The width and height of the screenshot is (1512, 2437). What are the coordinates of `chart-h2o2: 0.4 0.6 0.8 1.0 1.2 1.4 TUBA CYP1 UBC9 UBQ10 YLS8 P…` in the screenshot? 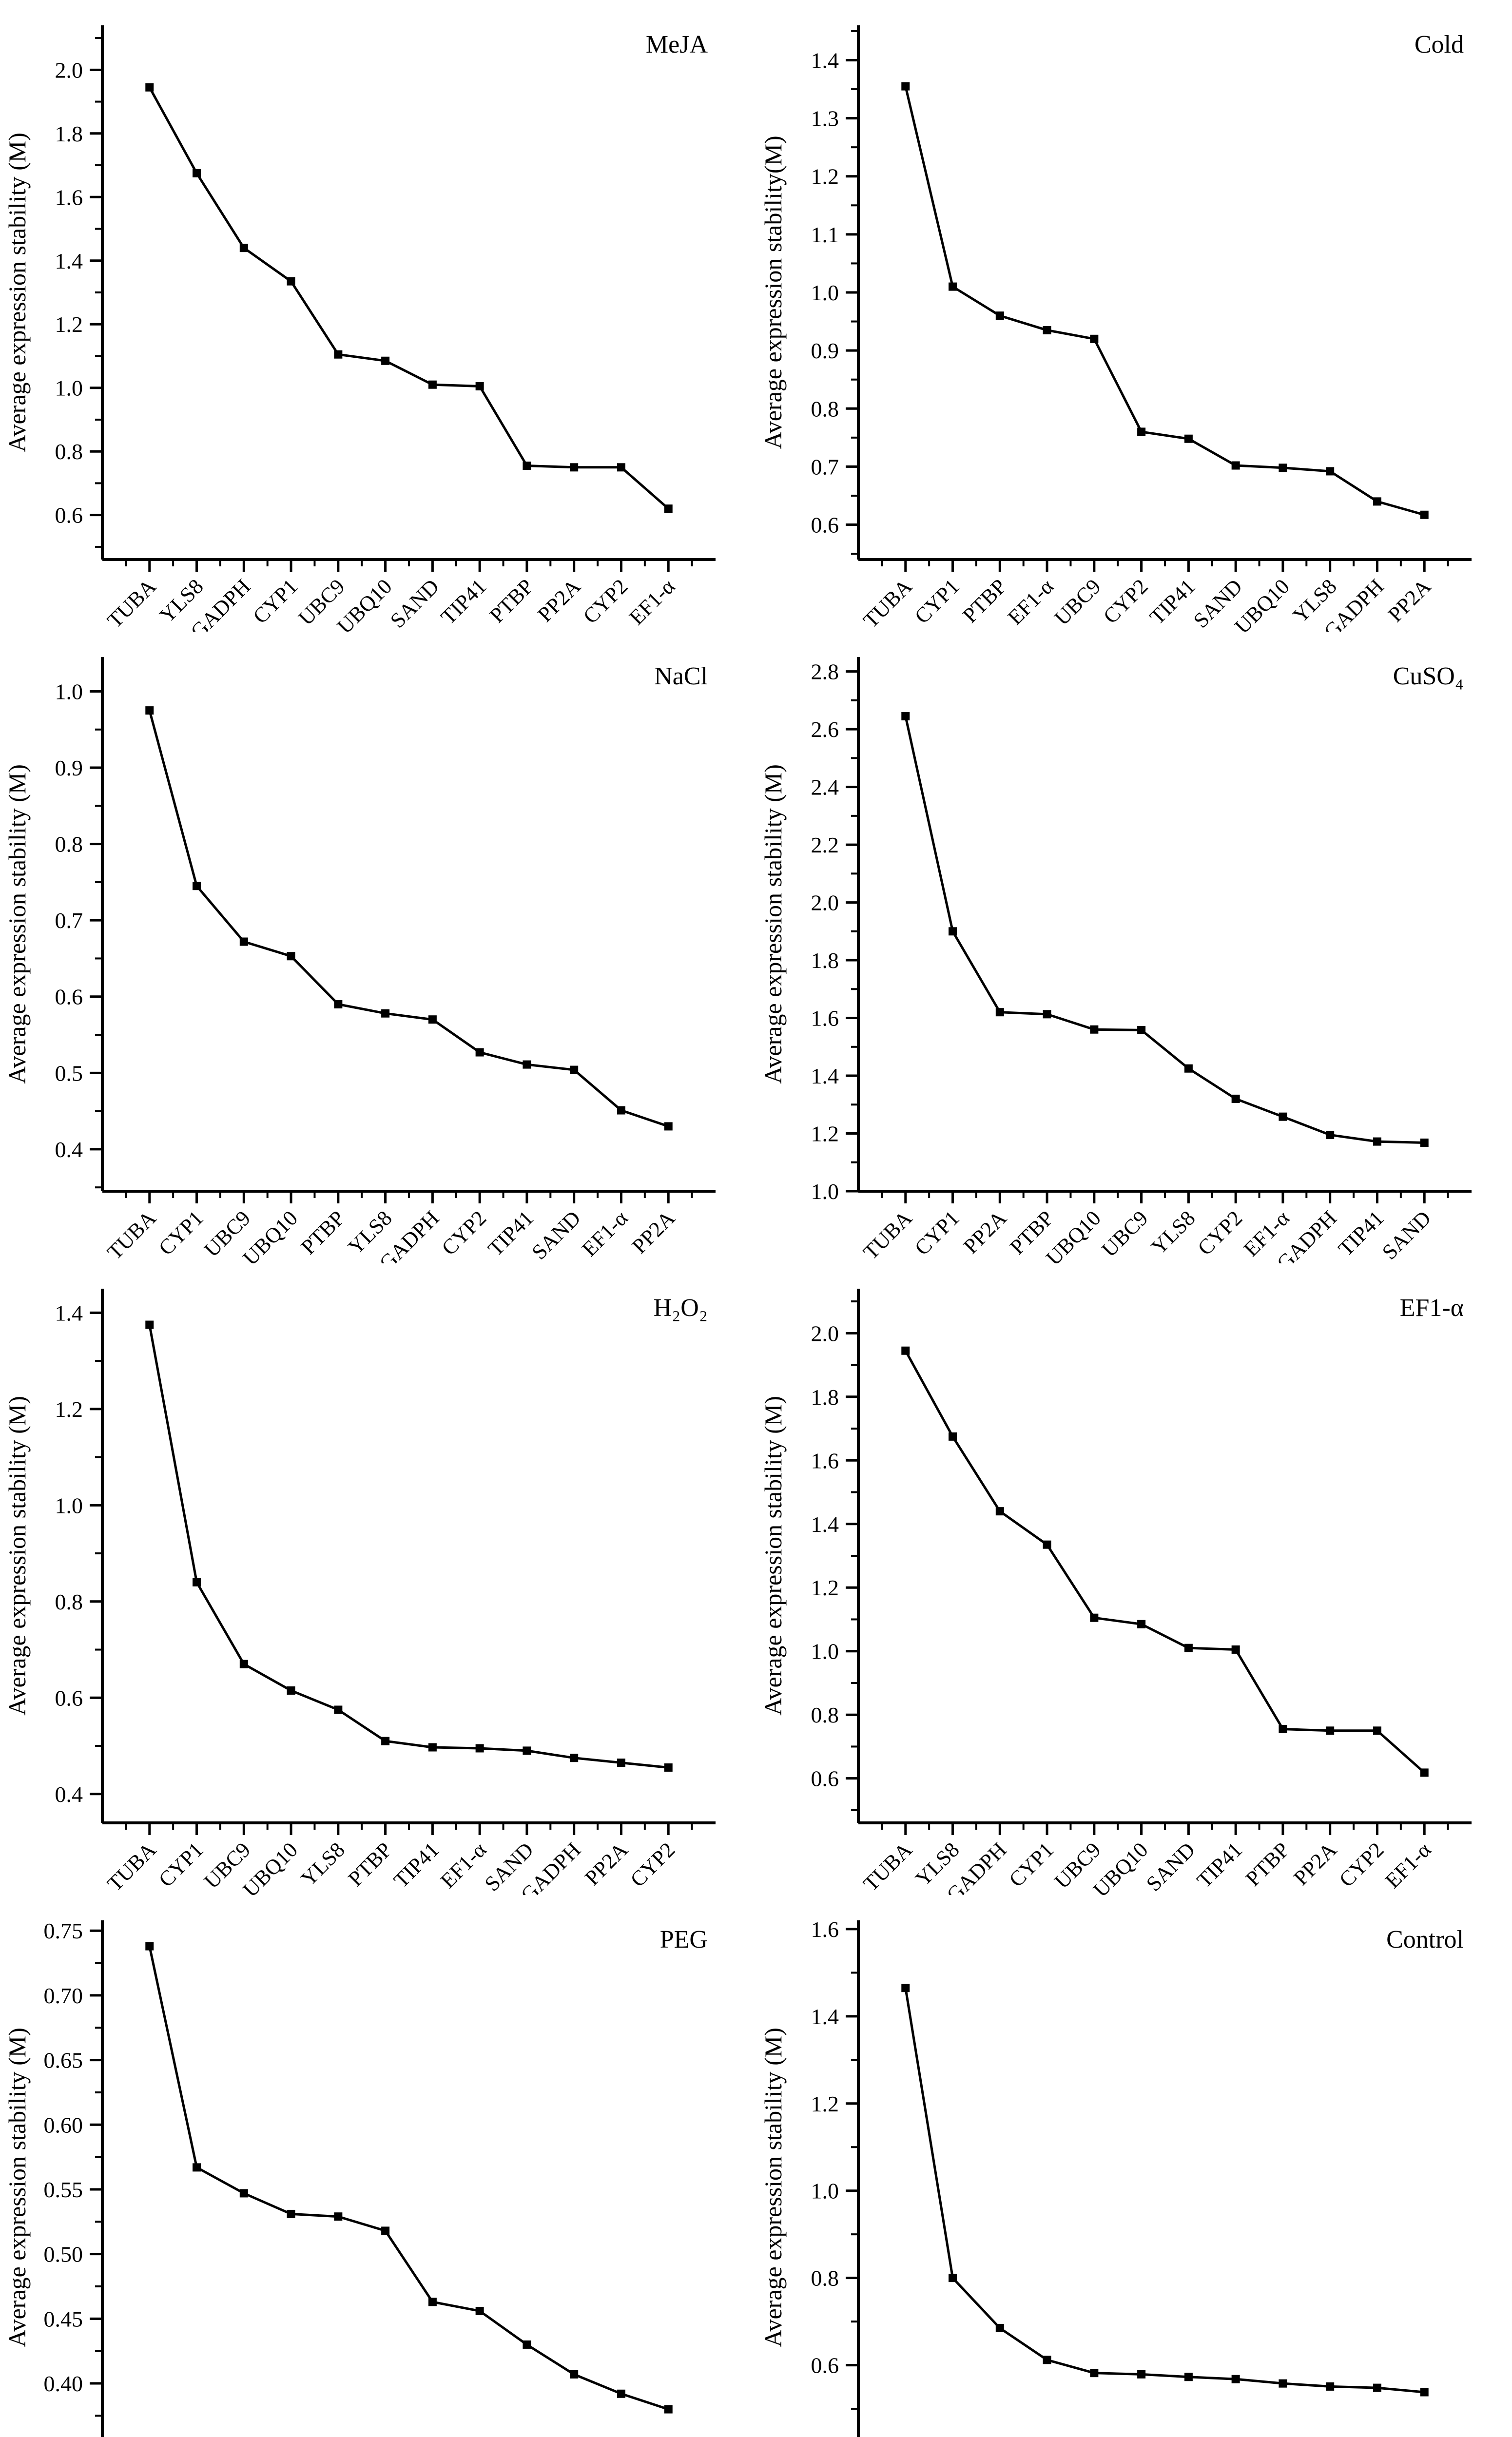 It's located at (378, 1579).